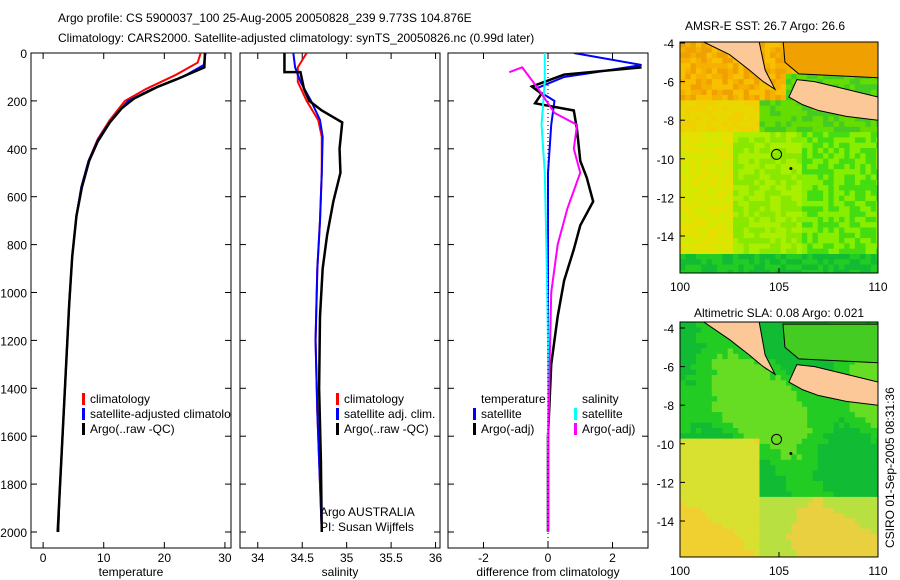 This screenshot has height=580, width=900. Describe the element at coordinates (830, 60) in the screenshot. I see `sea-java` at that location.